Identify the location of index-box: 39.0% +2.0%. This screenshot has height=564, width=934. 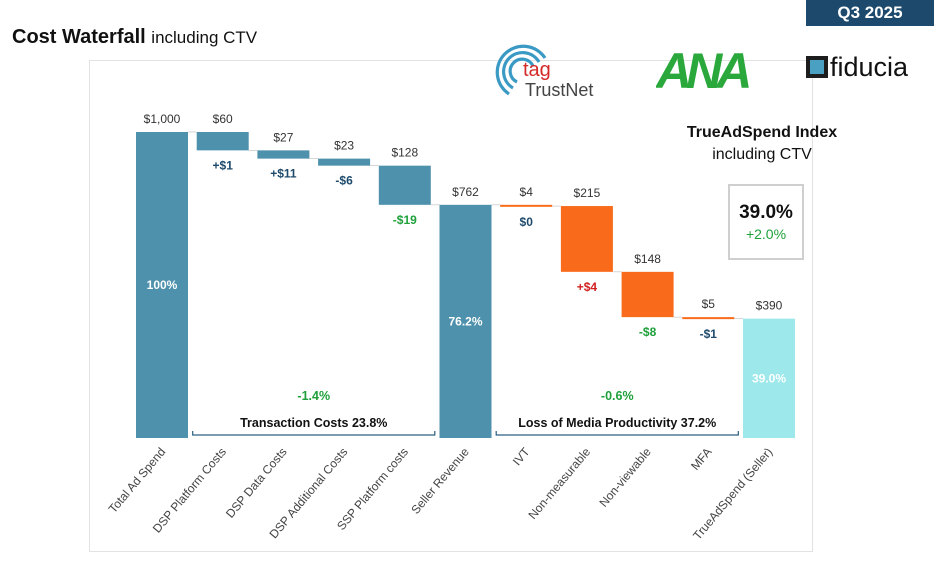
(766, 222).